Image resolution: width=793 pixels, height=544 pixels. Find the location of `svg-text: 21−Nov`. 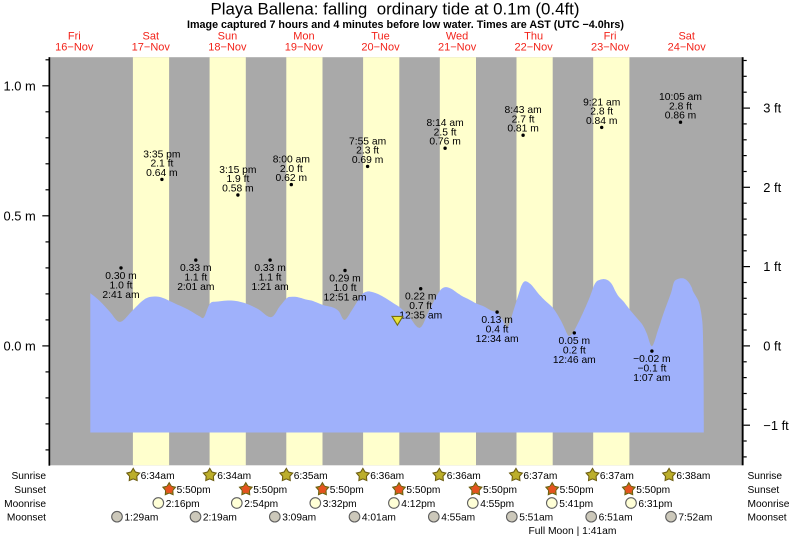

svg-text: 21−Nov is located at coordinates (457, 48).